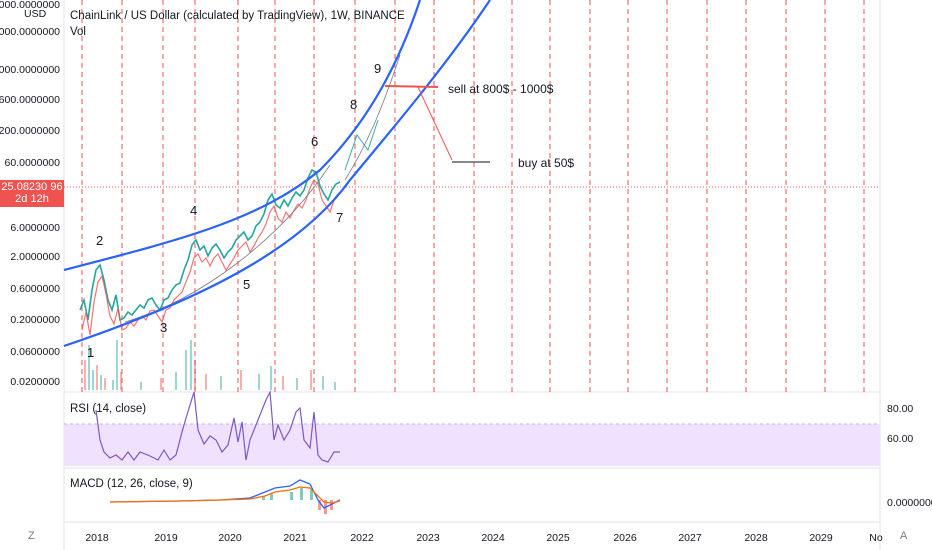 This screenshot has width=932, height=550. I want to click on wave-label: 8, so click(353, 104).